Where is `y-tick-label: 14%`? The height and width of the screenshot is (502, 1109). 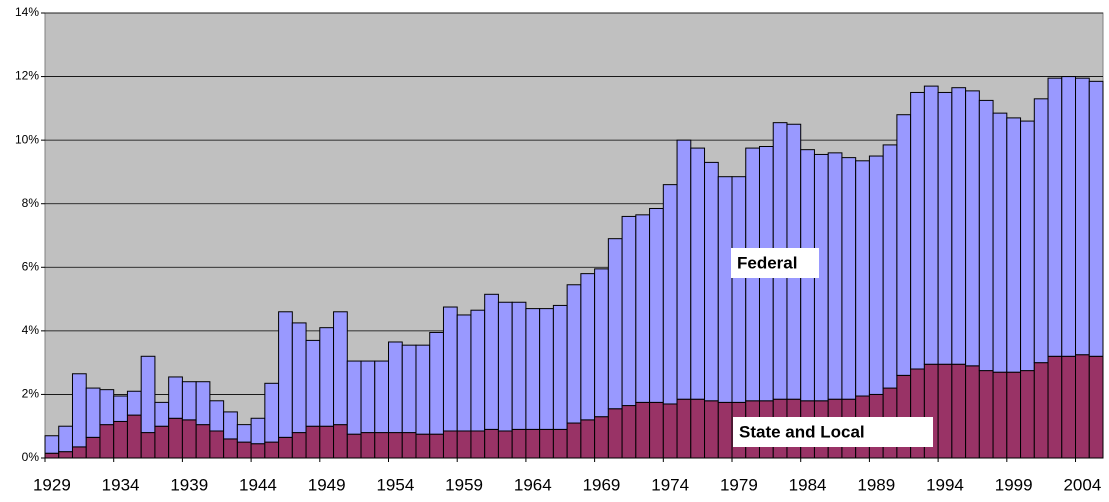
y-tick-label: 14% is located at coordinates (27, 12).